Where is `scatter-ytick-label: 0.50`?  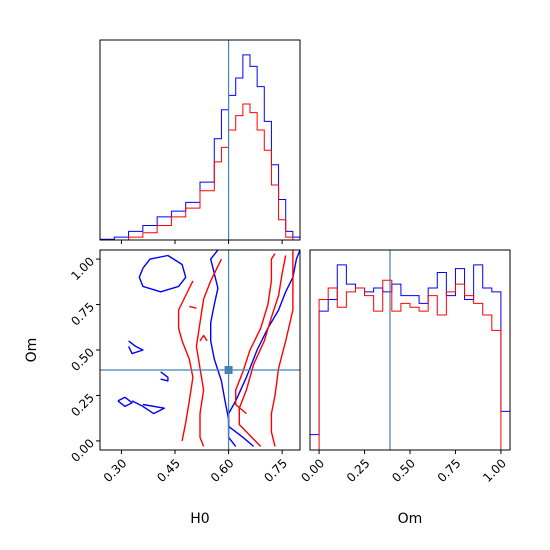 scatter-ytick-label: 0.50 is located at coordinates (82, 359).